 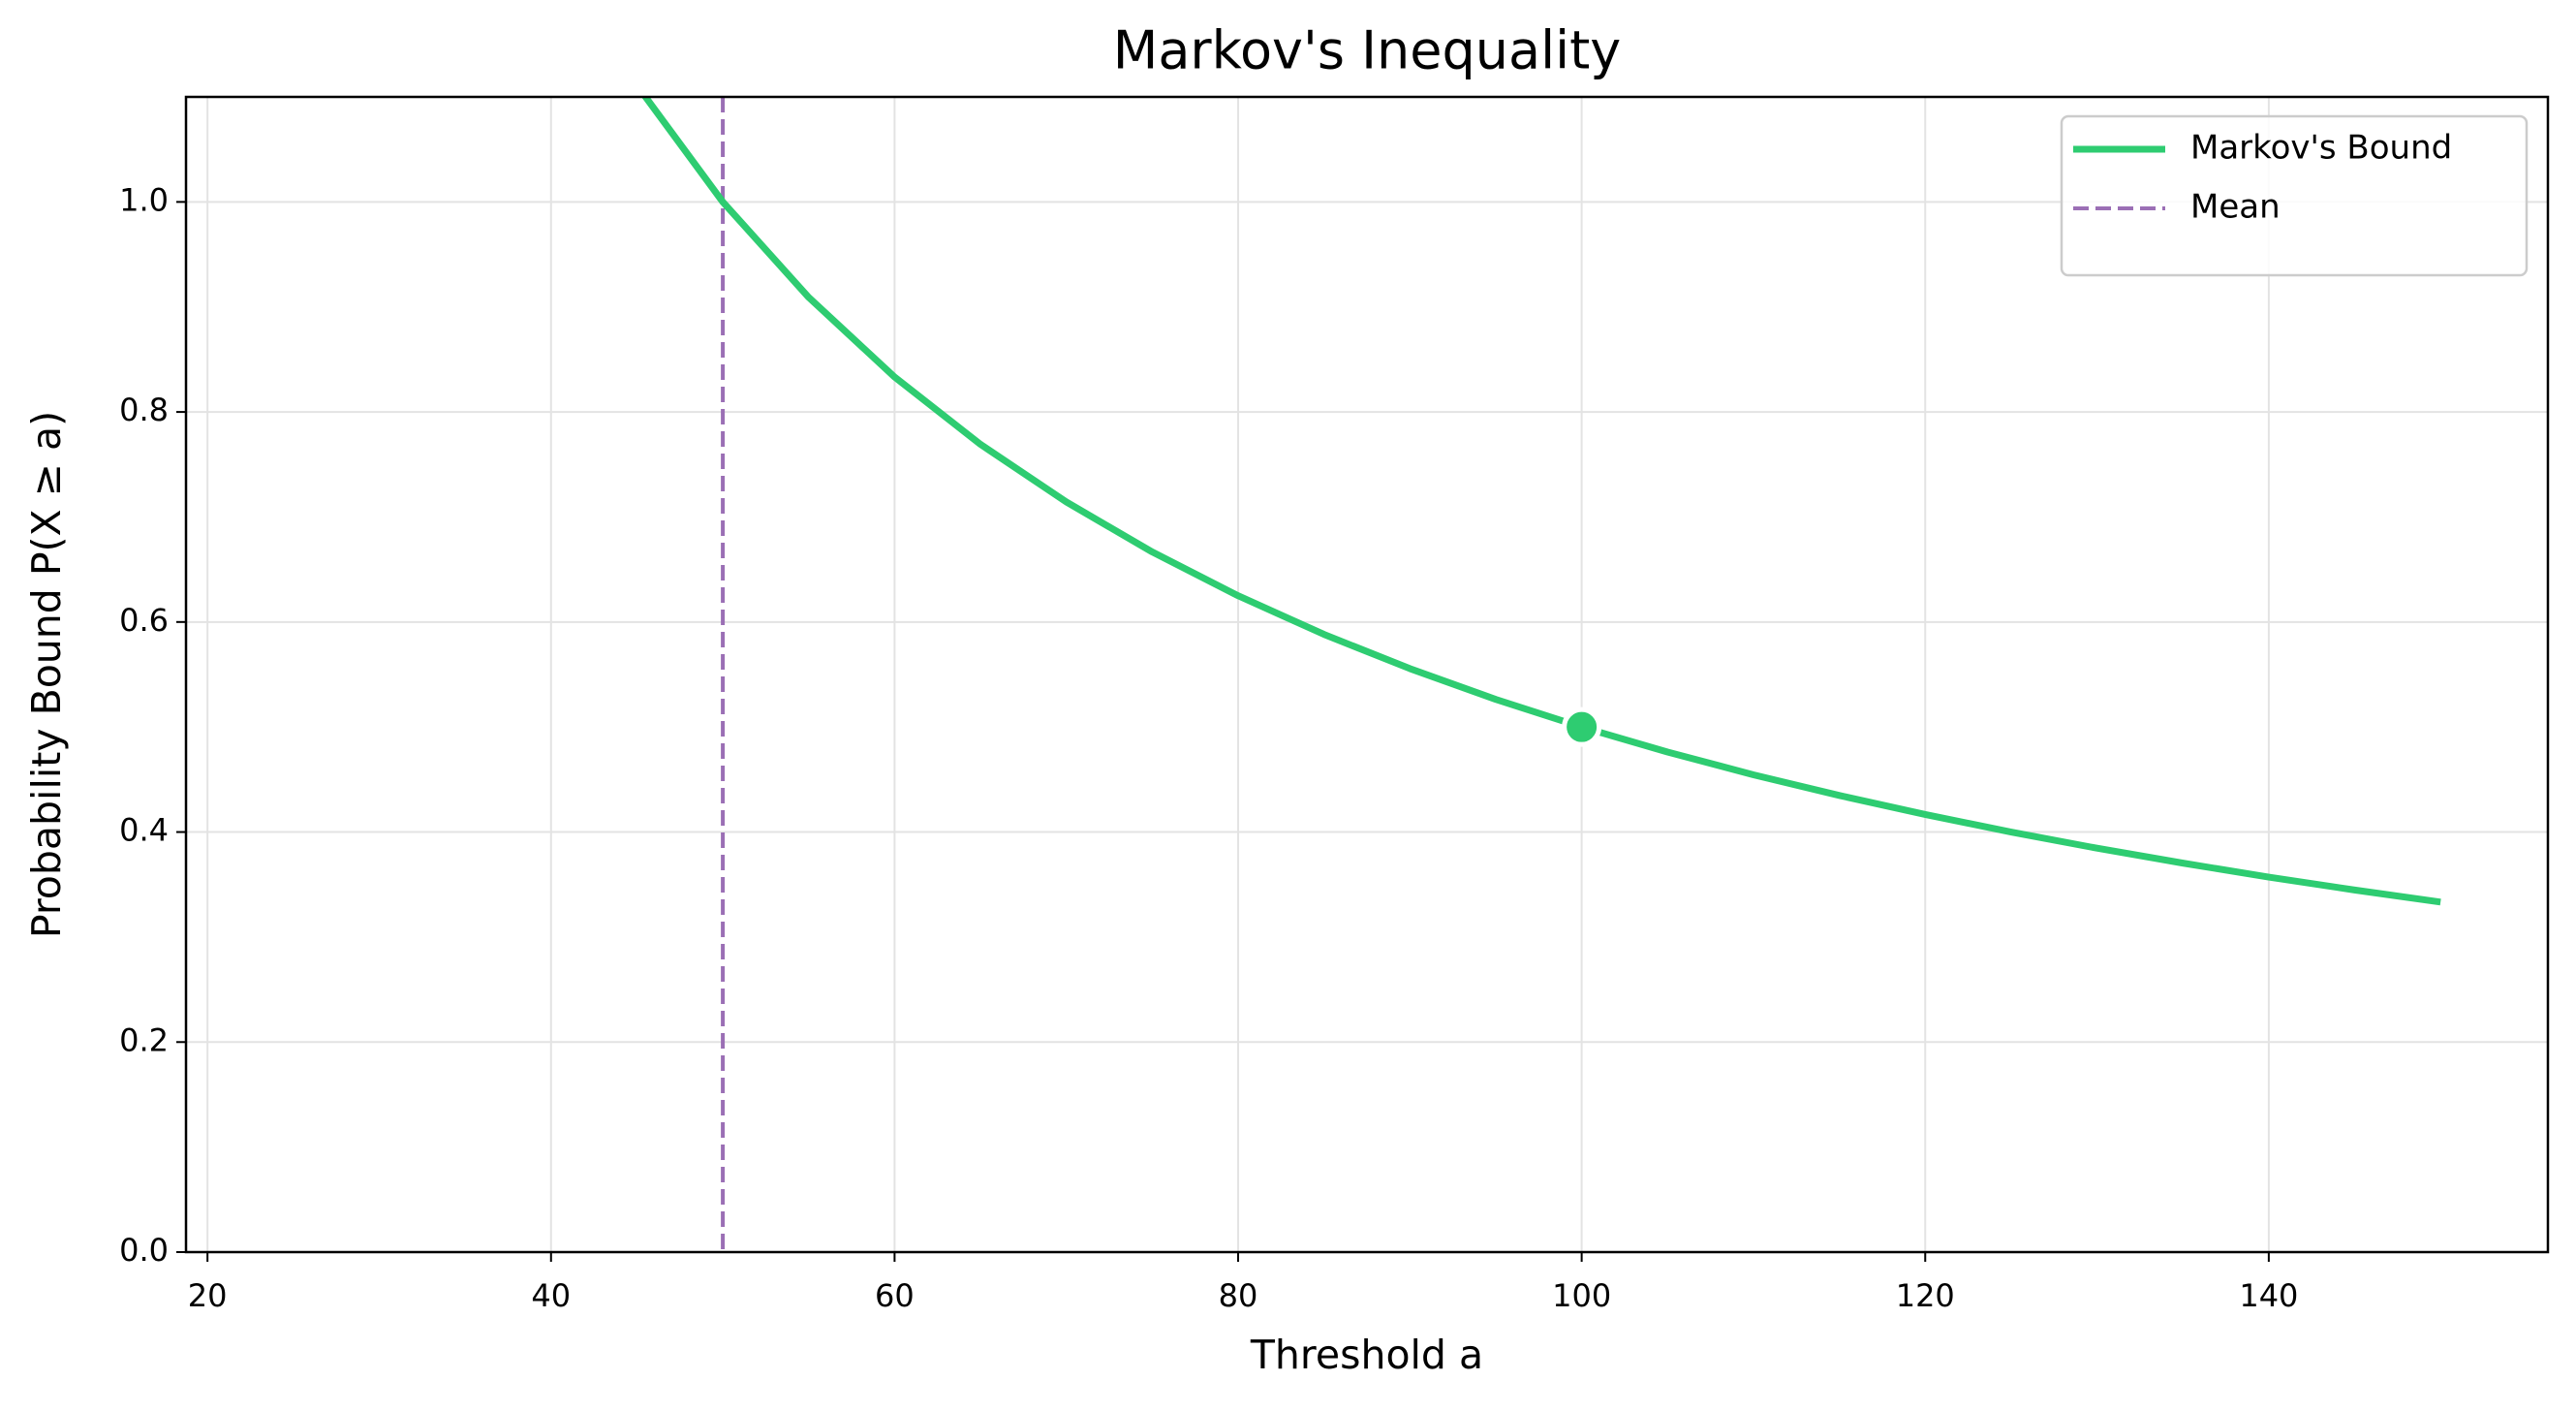 What do you see at coordinates (1366, 1355) in the screenshot?
I see `x-axis-label: Threshold a` at bounding box center [1366, 1355].